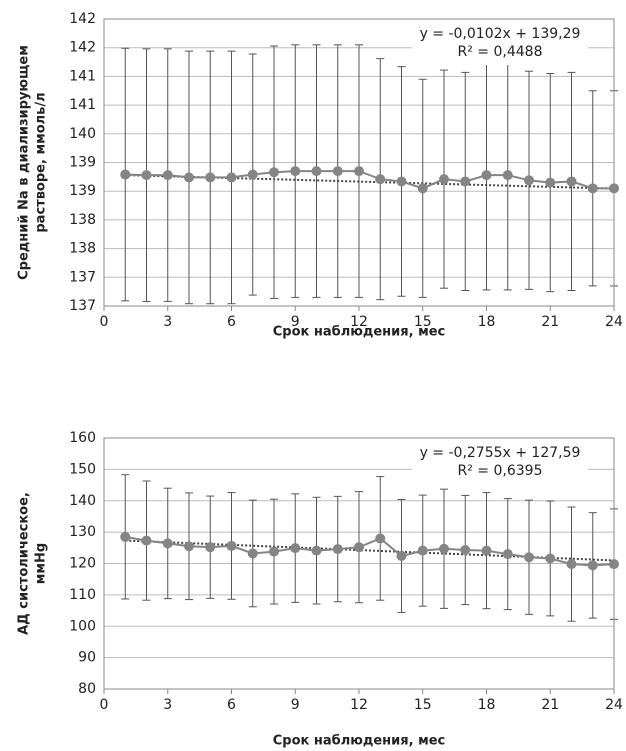 The height and width of the screenshot is (751, 626). I want to click on y-axis-label: растворе, ммоль/л, so click(41, 162).